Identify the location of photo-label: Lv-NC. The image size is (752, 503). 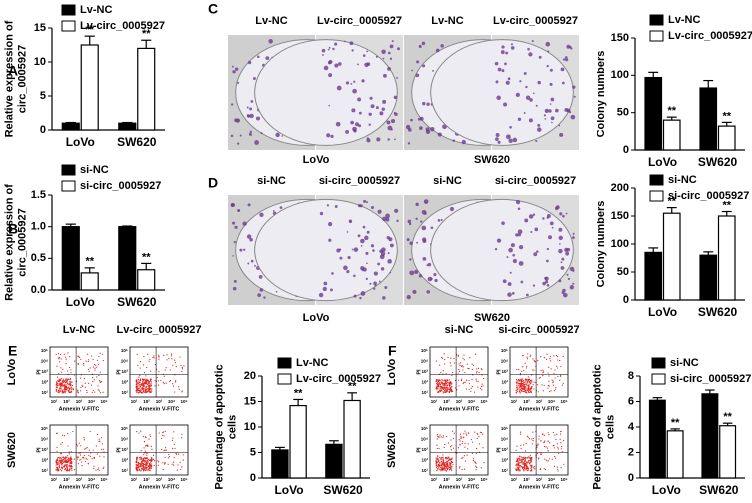
(271, 21).